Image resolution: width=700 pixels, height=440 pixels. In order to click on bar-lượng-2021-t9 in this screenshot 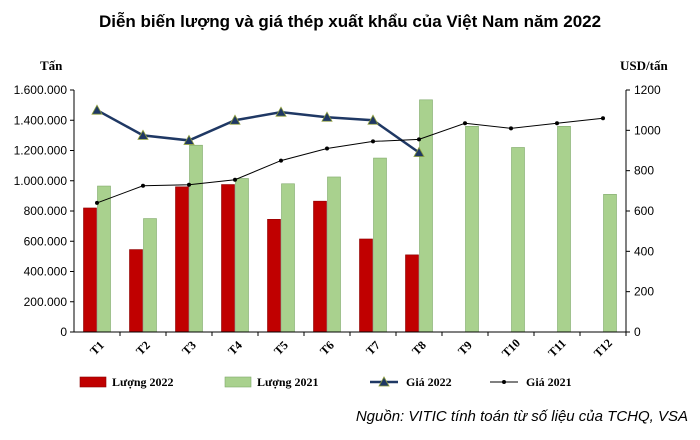, I will do `click(472, 229)`.